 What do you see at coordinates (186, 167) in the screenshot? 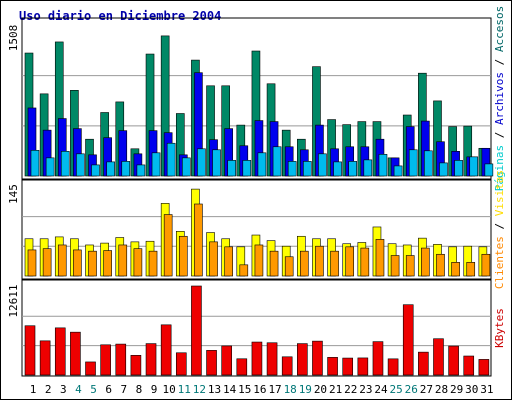
I see `bar-páginas-day-11` at bounding box center [186, 167].